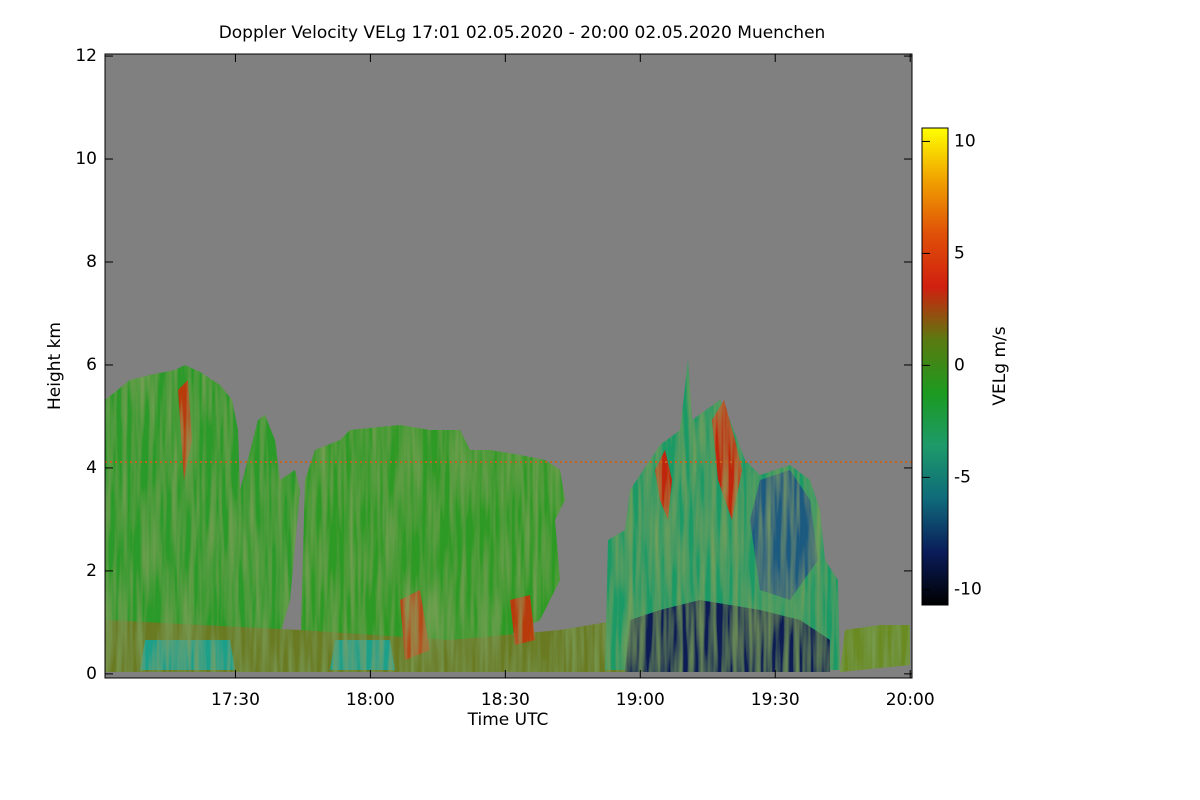 This screenshot has height=800, width=1200. Describe the element at coordinates (91, 571) in the screenshot. I see `y-tick-label: 2` at that location.